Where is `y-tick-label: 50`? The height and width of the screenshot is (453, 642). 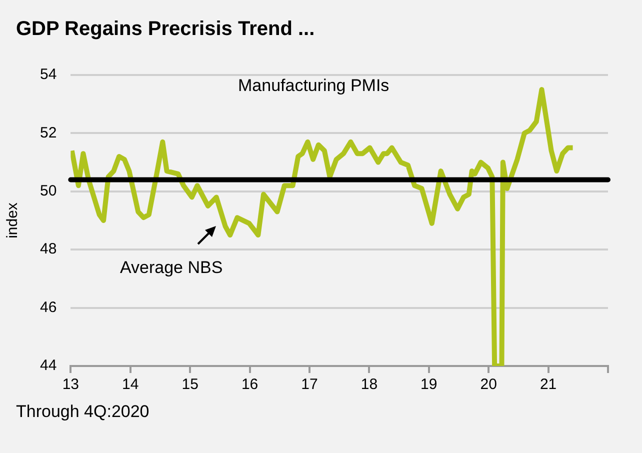
y-tick-label: 50 is located at coordinates (48, 191).